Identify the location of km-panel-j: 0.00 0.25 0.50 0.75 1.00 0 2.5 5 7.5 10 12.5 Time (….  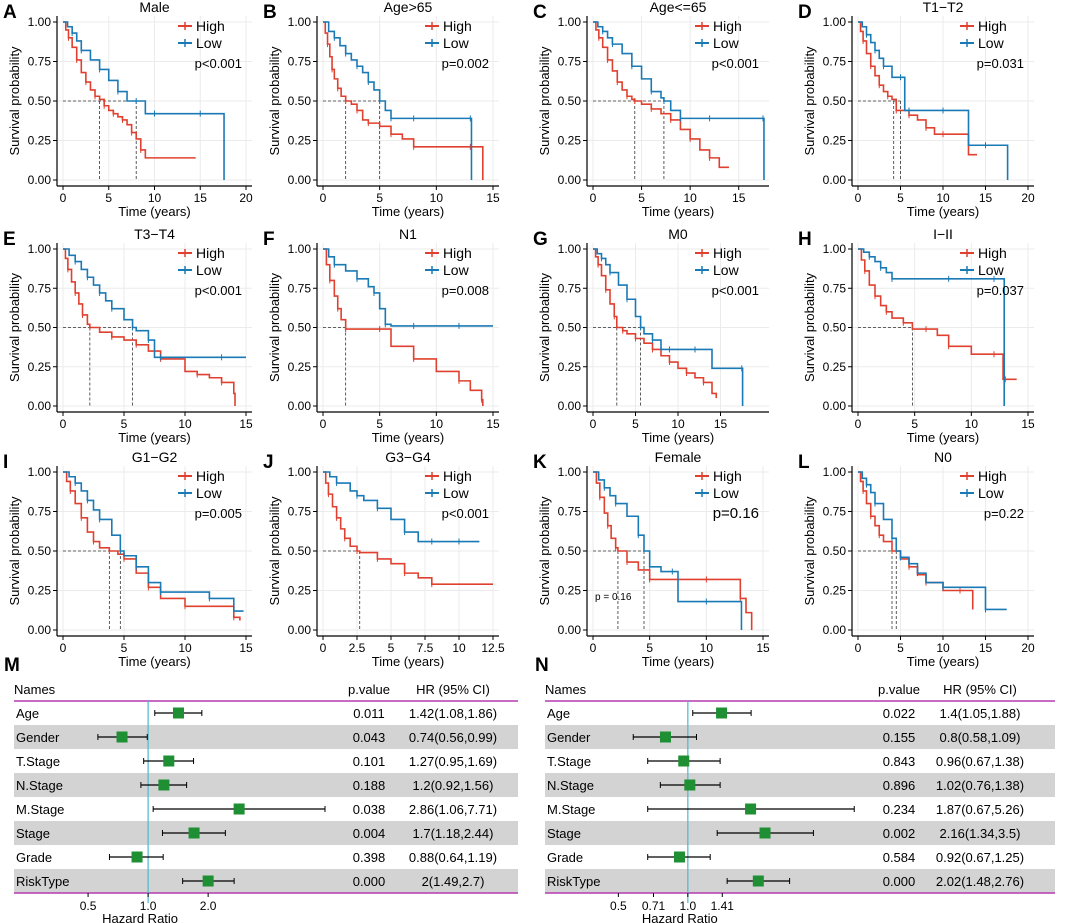
(384, 559).